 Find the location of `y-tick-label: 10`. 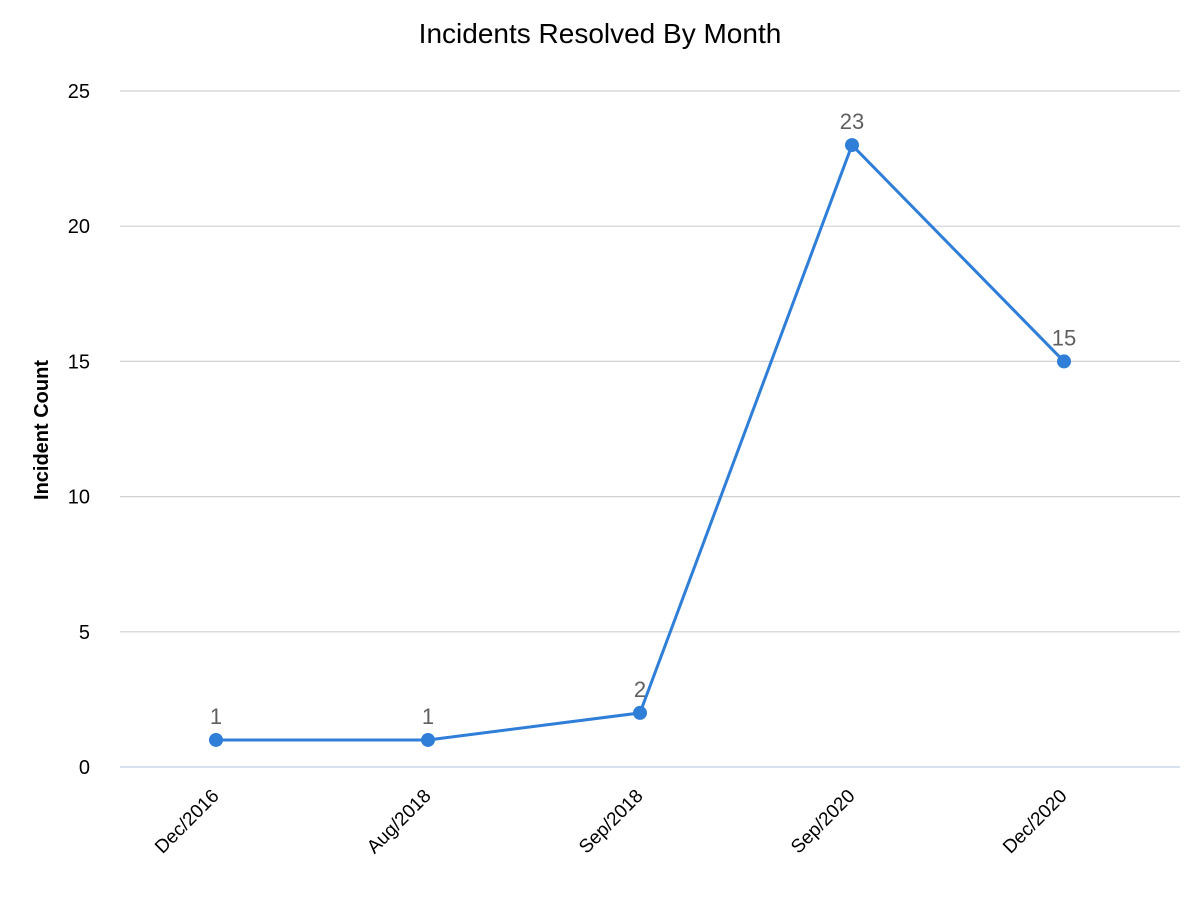

y-tick-label: 10 is located at coordinates (79, 498).